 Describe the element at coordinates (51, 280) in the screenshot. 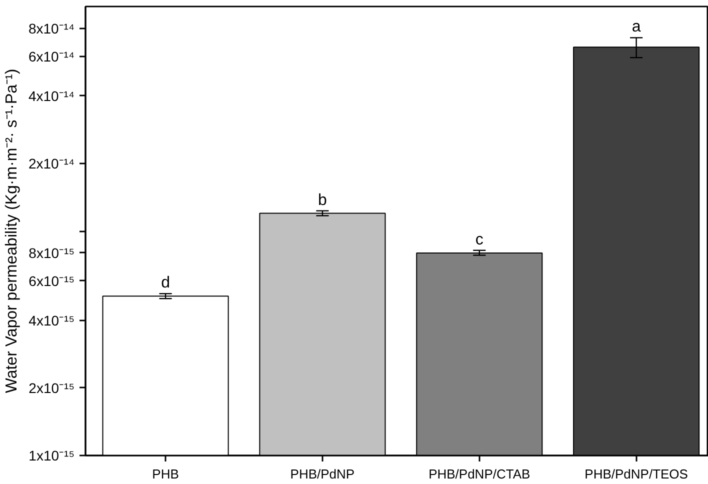

I see `y-tick-label: 6x10⁻¹⁵` at that location.